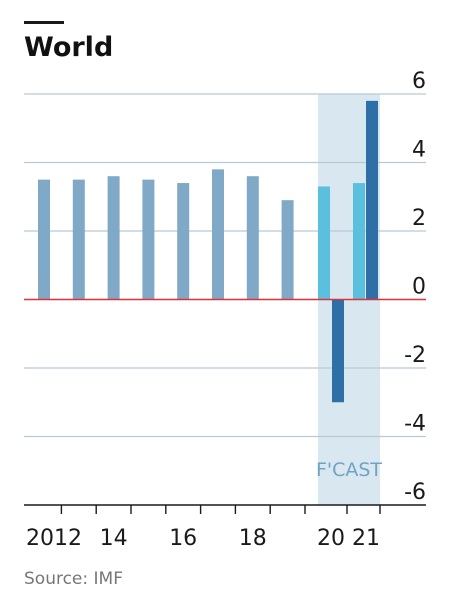  What do you see at coordinates (220, 509) in the screenshot?
I see `x-axis-ticks` at bounding box center [220, 509].